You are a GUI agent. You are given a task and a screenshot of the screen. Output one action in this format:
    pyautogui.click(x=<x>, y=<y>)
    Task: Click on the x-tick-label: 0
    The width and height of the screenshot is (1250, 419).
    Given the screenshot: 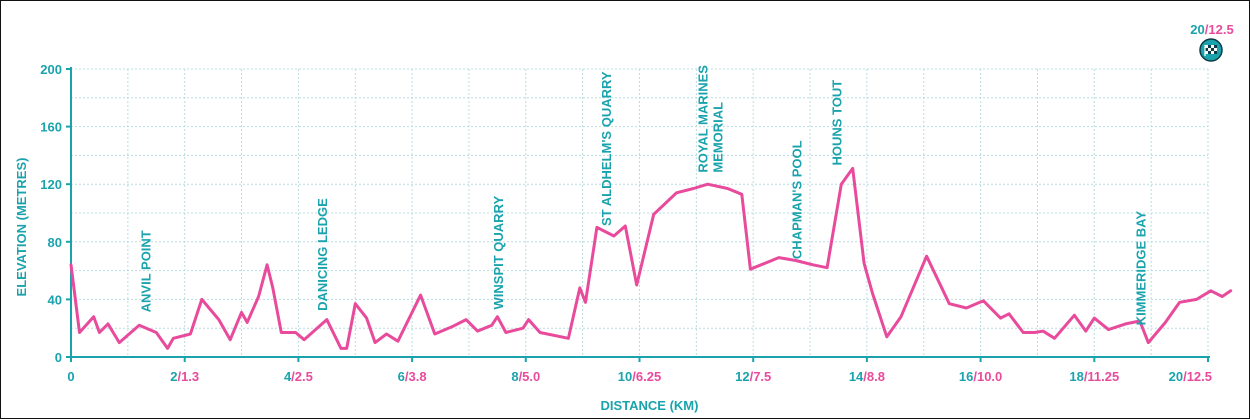 What is the action you would take?
    pyautogui.click(x=70, y=376)
    